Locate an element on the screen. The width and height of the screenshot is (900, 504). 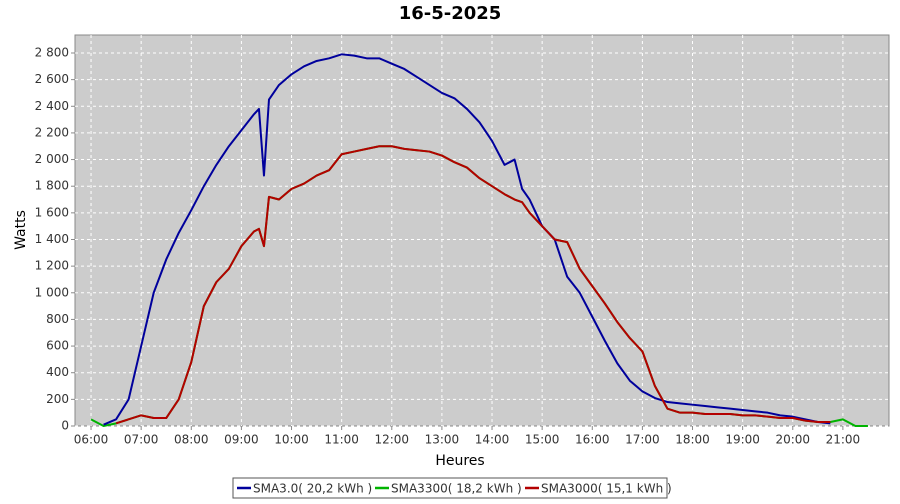
y-tick-label: 800 is located at coordinates (57, 319).